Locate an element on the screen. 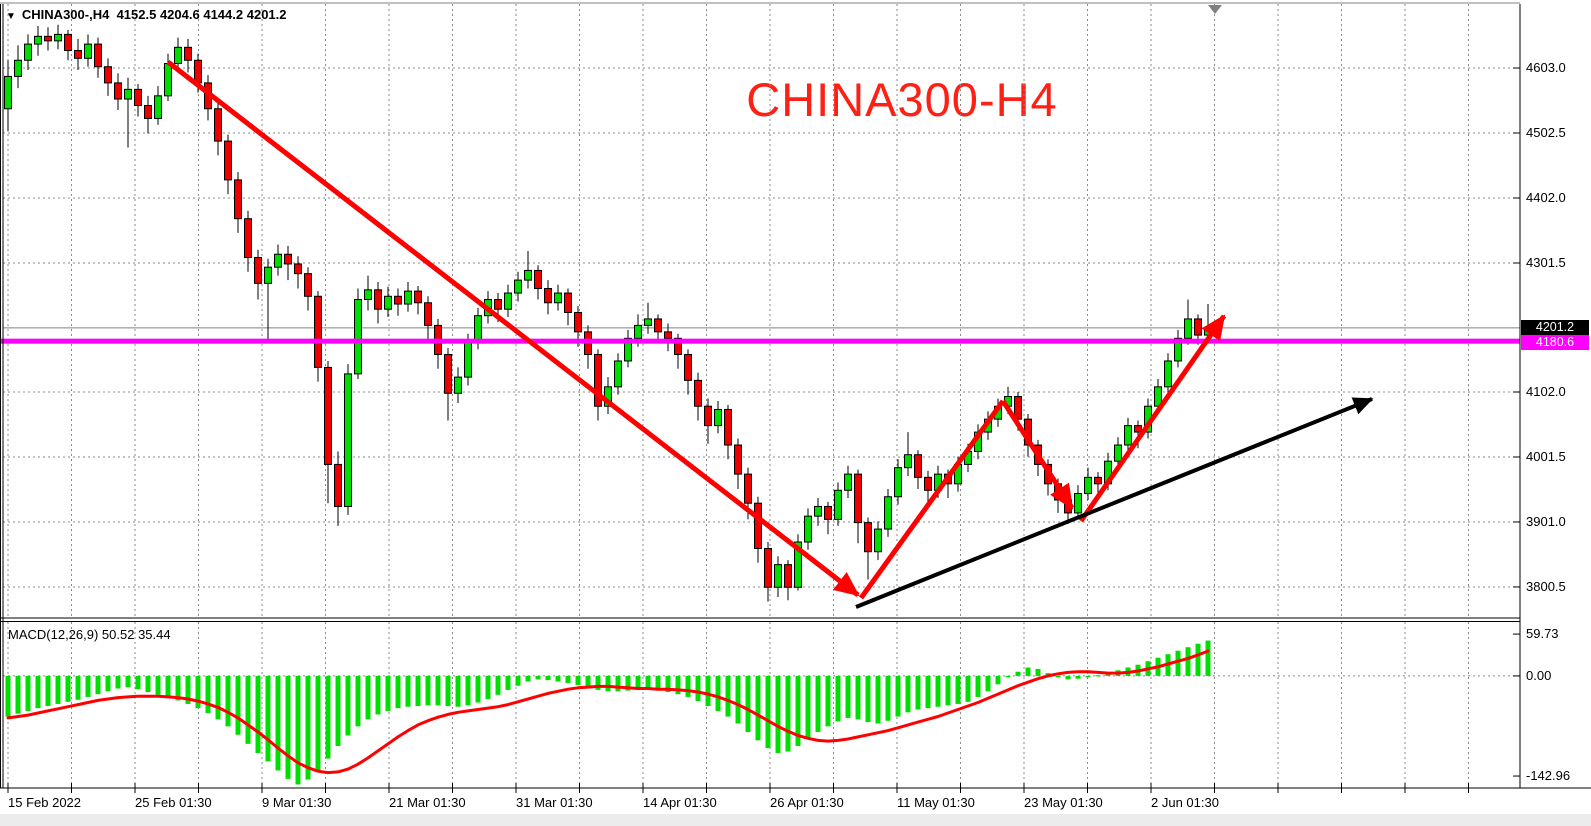 Image resolution: width=1591 pixels, height=826 pixels. time-tick-label: 26 Apr 01:30 is located at coordinates (807, 802).